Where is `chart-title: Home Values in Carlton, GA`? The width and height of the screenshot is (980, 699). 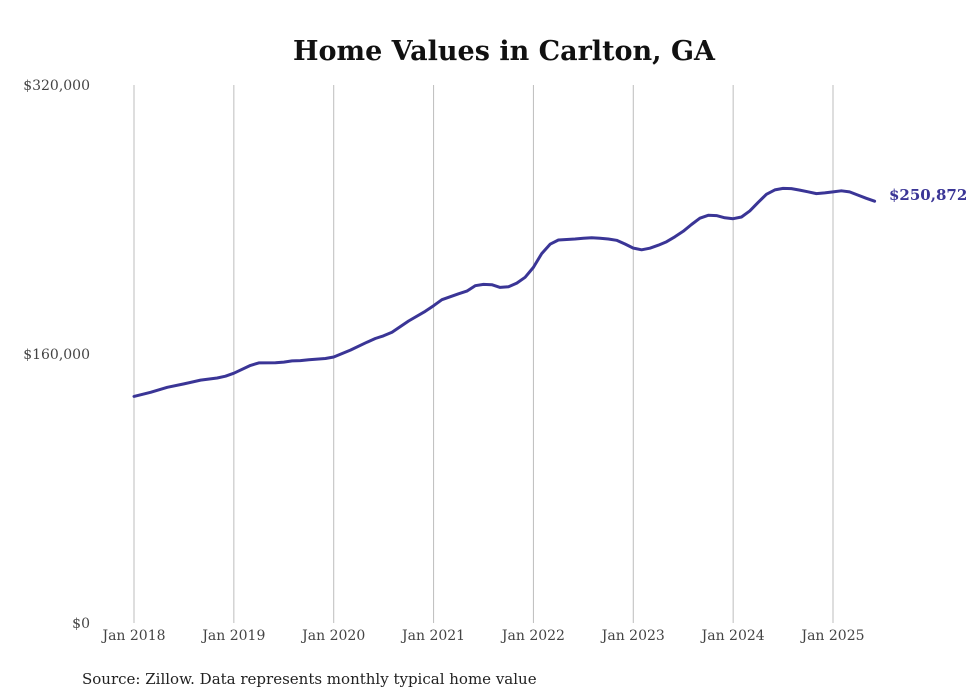
chart-title: Home Values in Carlton, GA is located at coordinates (504, 51).